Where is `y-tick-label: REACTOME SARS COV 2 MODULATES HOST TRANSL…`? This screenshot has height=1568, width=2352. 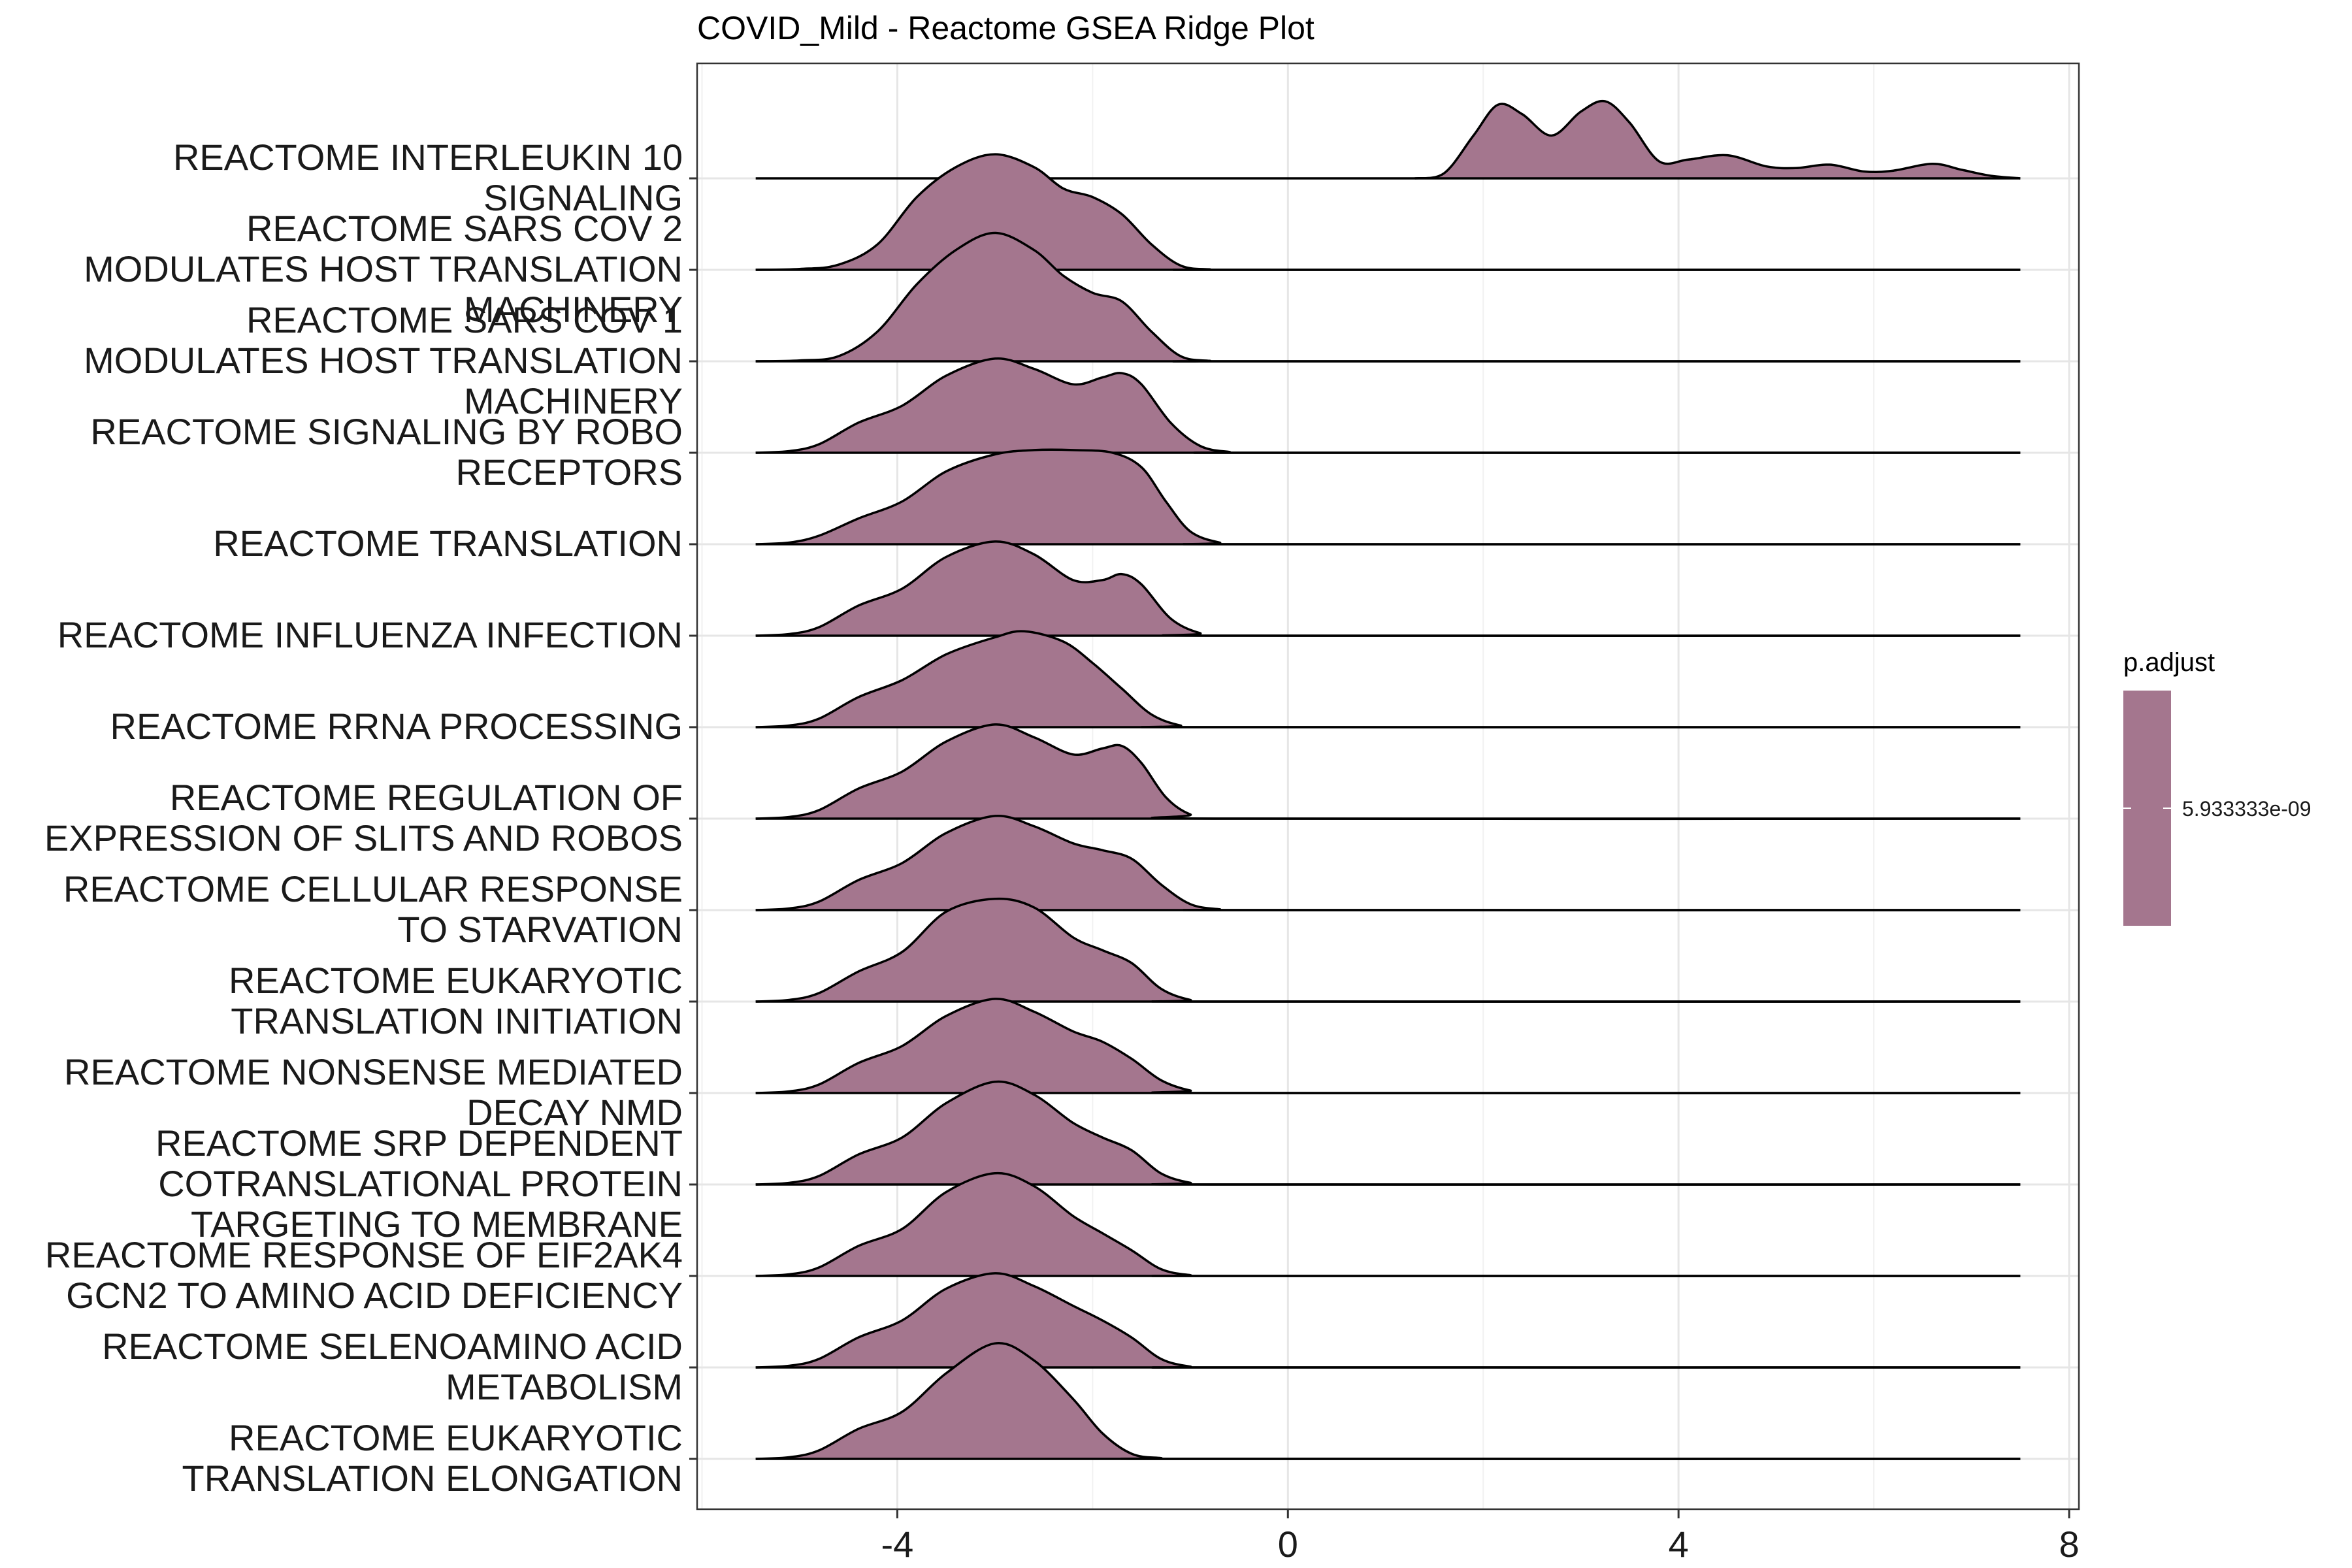 y-tick-label: REACTOME SARS COV 2 MODULATES HOST TRANSL… is located at coordinates (383, 269).